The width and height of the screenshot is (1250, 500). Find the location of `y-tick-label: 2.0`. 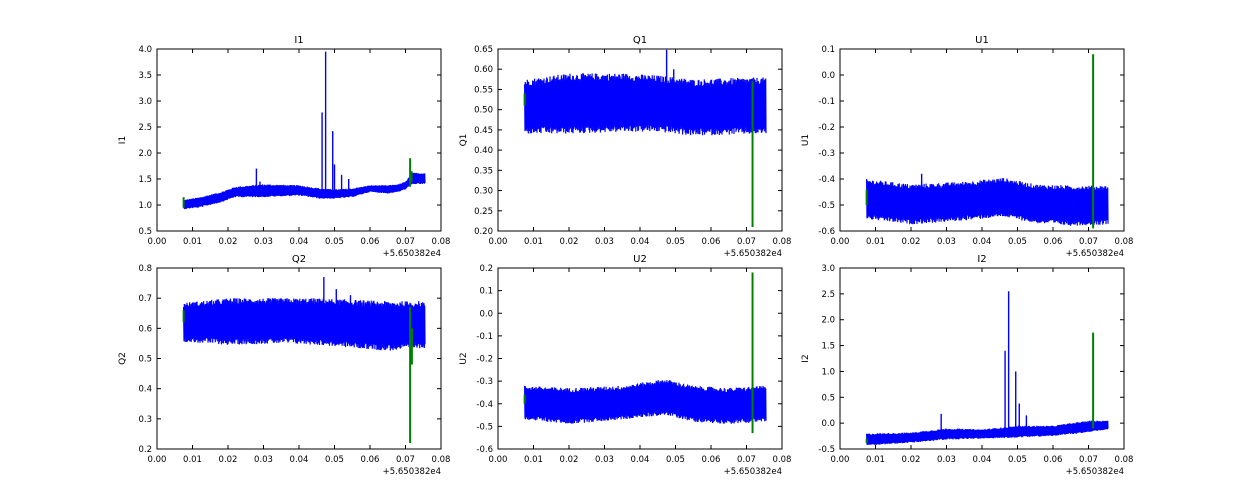

y-tick-label: 2.0 is located at coordinates (828, 321).